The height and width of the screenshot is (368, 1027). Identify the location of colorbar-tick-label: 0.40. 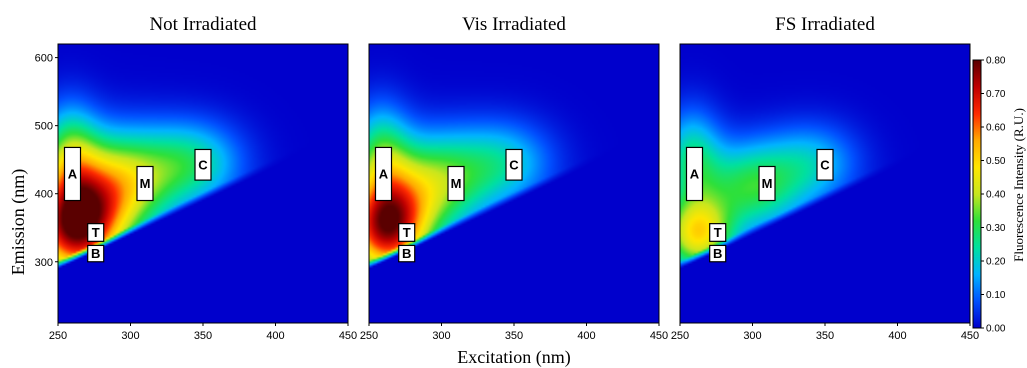
(996, 195).